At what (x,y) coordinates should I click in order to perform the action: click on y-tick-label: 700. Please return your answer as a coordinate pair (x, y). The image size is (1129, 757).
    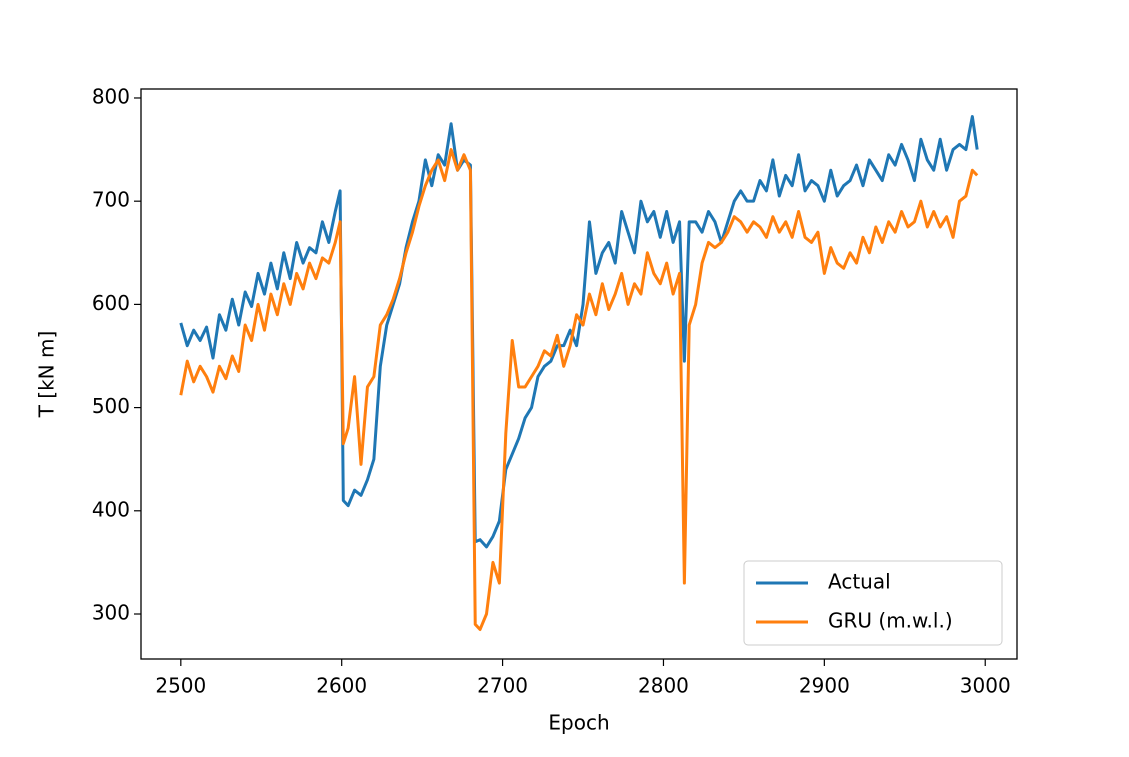
    Looking at the image, I should click on (111, 200).